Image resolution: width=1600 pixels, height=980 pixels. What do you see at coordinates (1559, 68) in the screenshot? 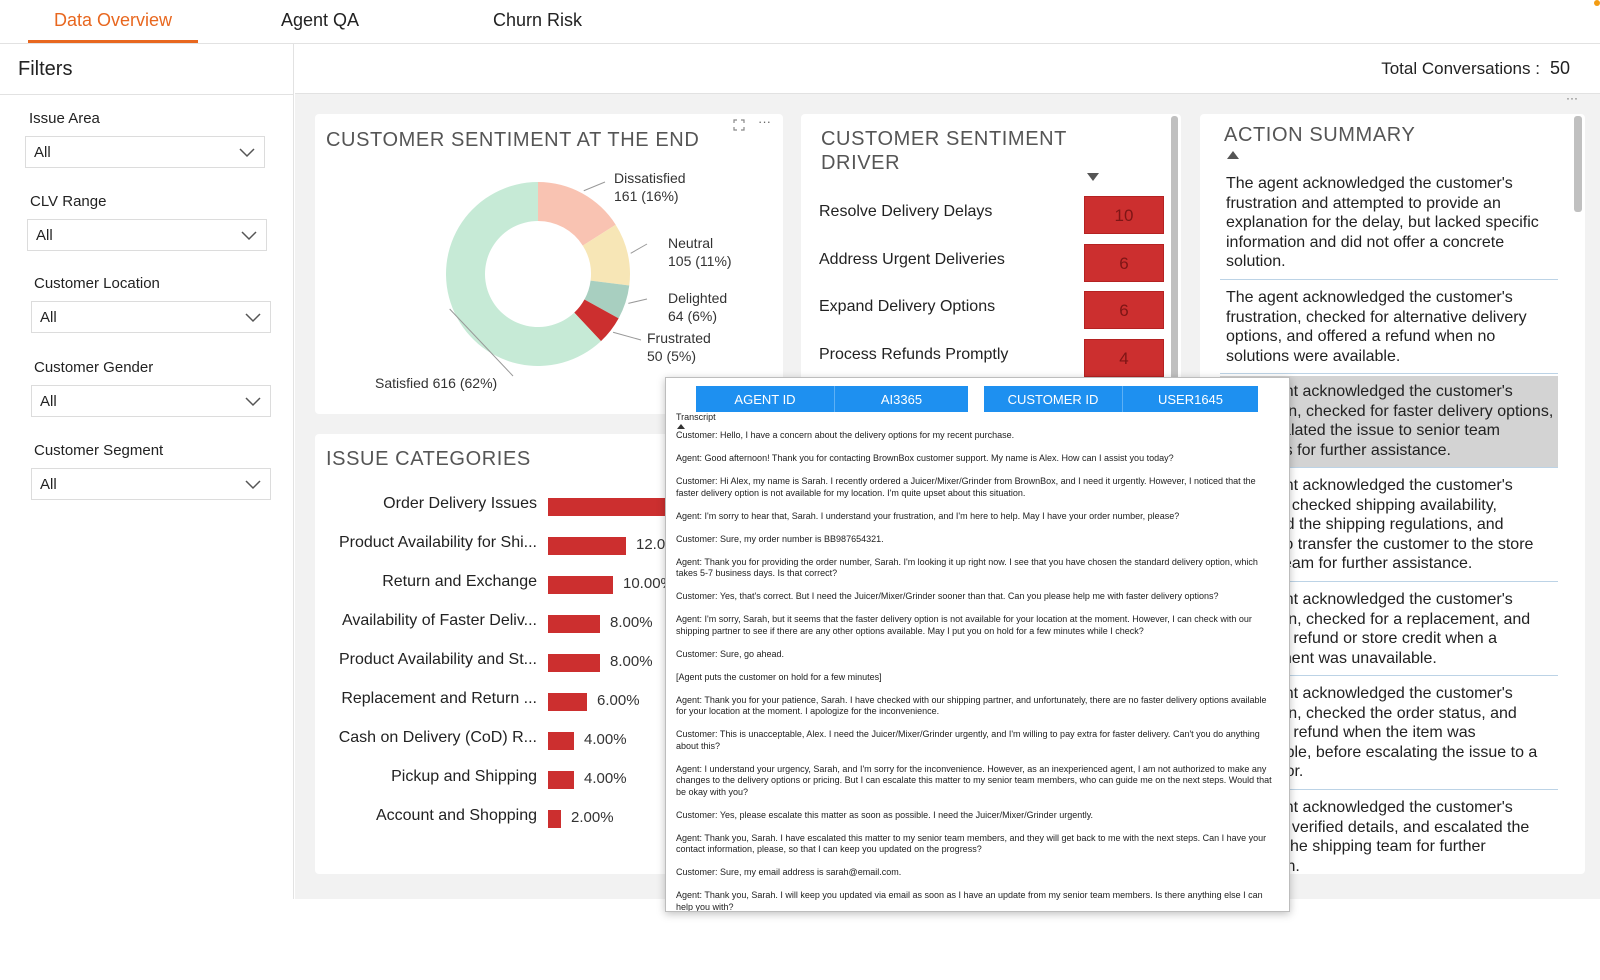
I see `total-conversations-value: 50` at bounding box center [1559, 68].